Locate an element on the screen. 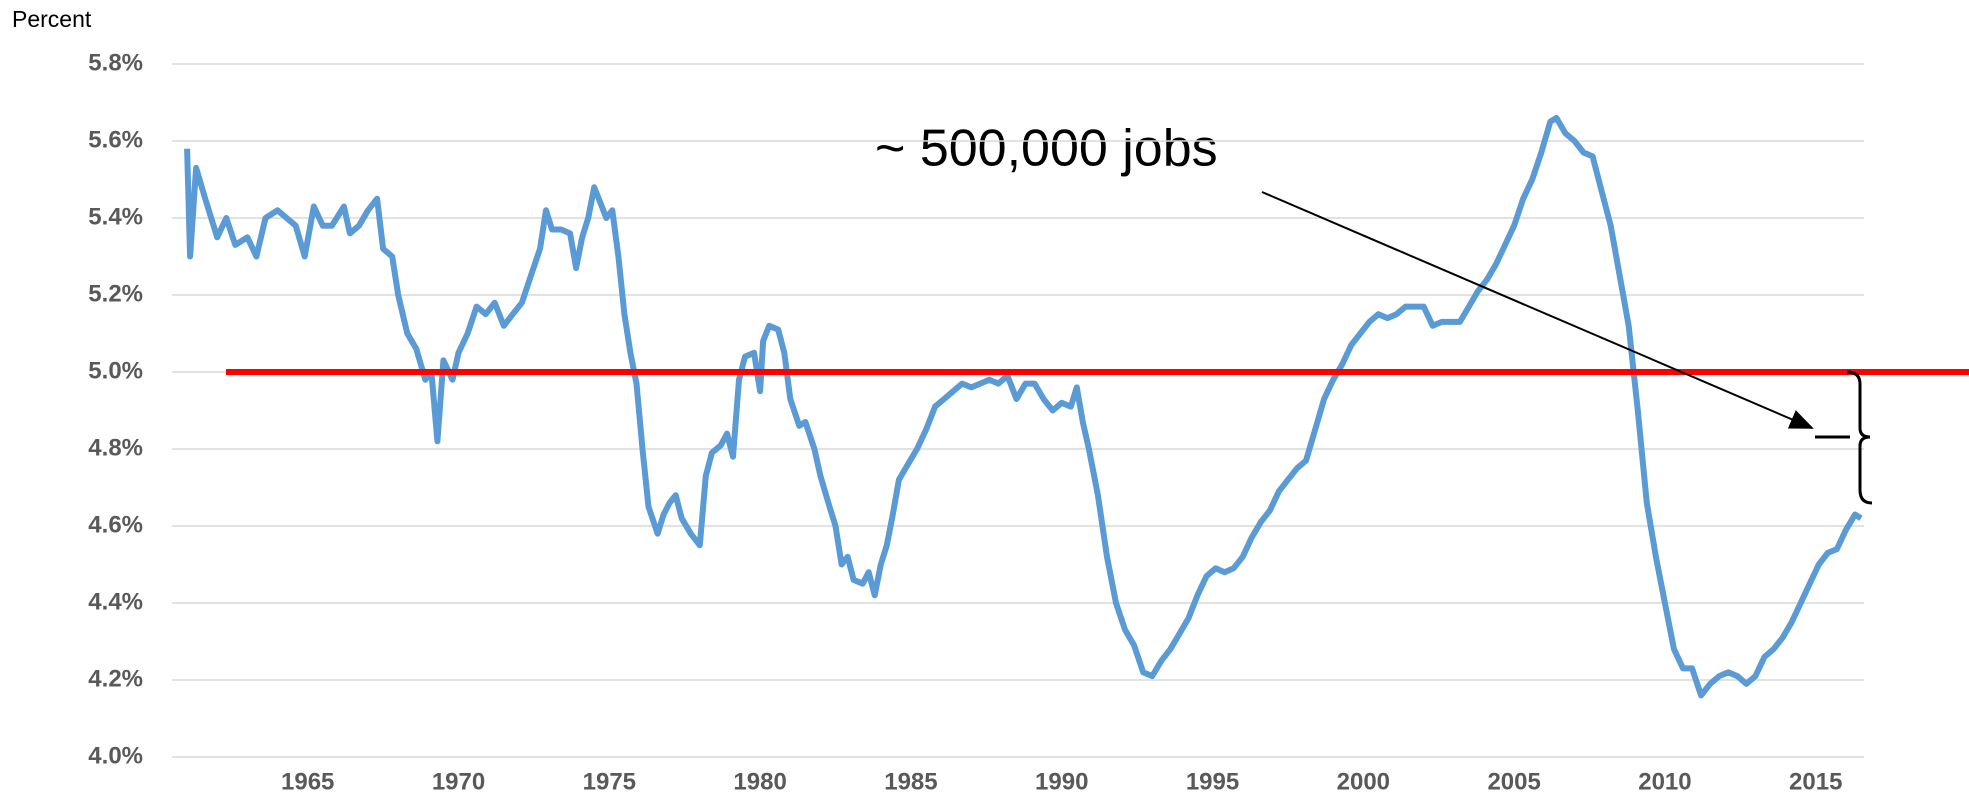 This screenshot has width=1969, height=798. y-axis-label: Percent is located at coordinates (52, 19).